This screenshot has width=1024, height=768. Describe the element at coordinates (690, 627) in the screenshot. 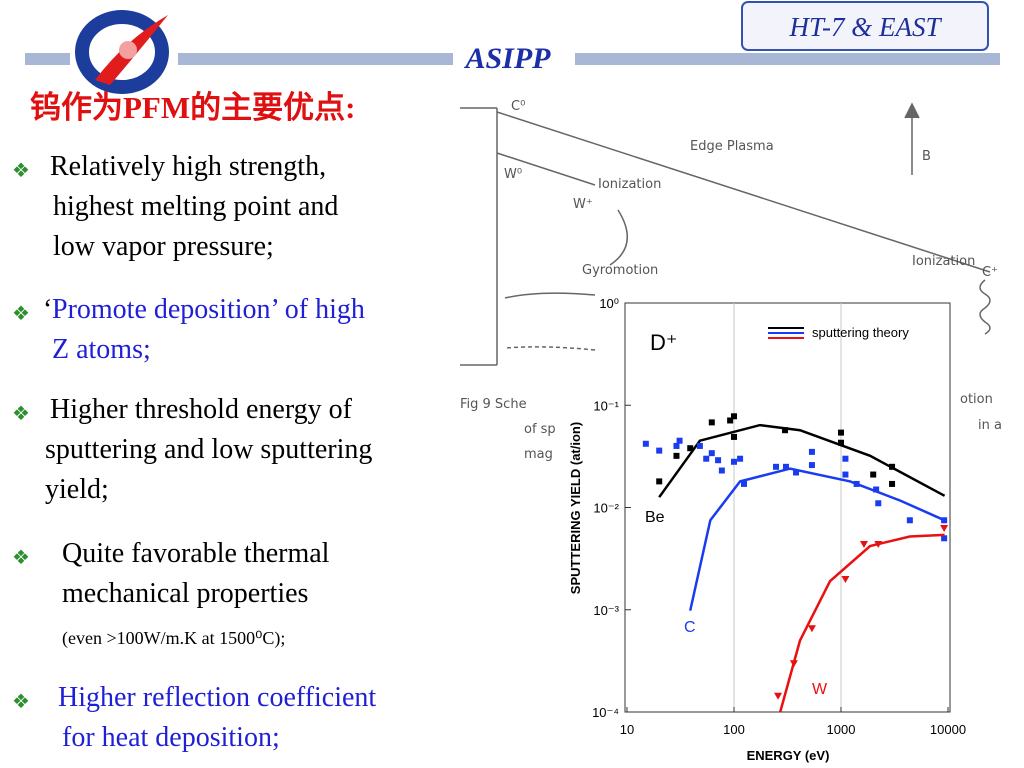

I see `series-label: C` at that location.